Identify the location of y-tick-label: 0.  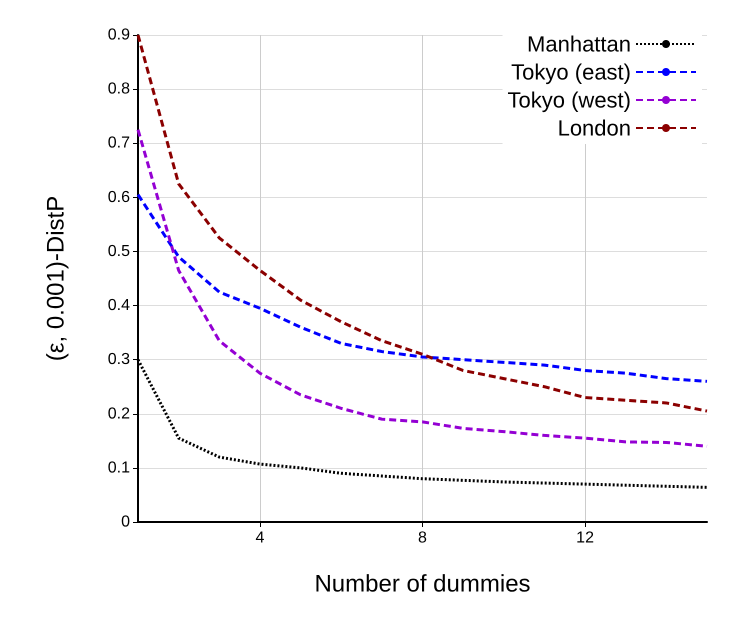
(125, 522).